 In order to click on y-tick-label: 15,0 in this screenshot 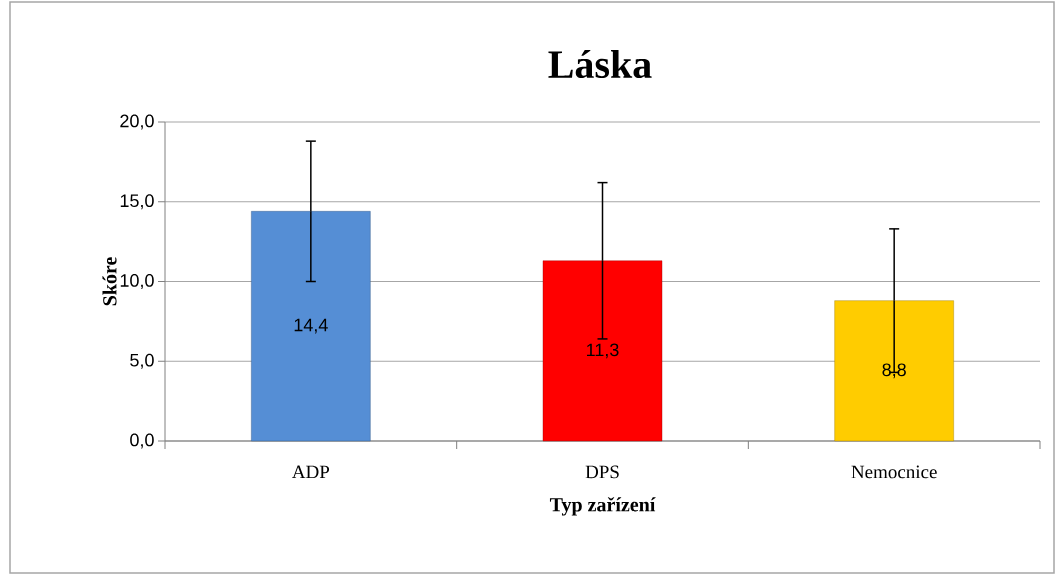, I will do `click(137, 202)`.